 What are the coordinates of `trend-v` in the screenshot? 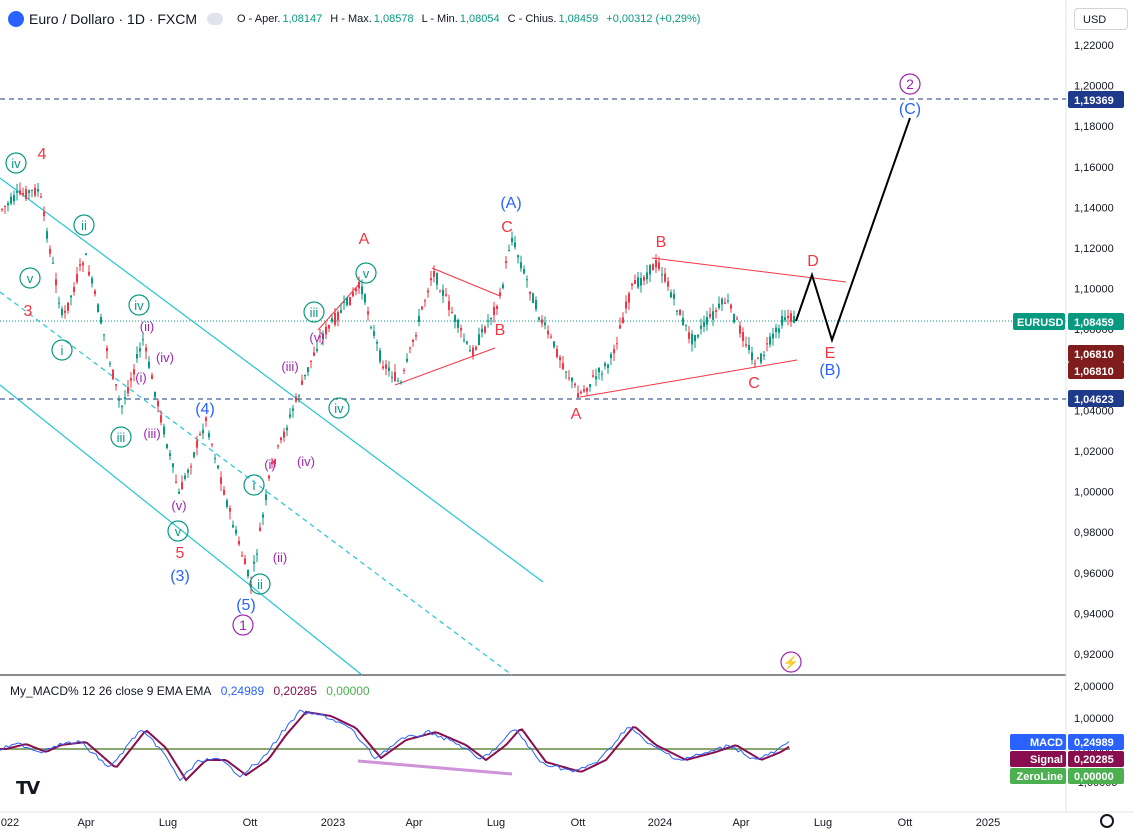 It's located at (339, 306).